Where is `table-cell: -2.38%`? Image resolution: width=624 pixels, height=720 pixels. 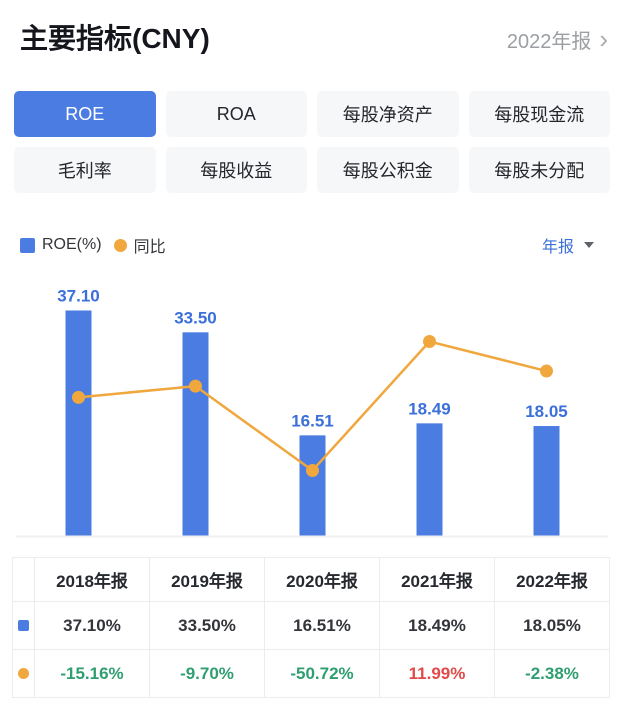
table-cell: -2.38% is located at coordinates (552, 673).